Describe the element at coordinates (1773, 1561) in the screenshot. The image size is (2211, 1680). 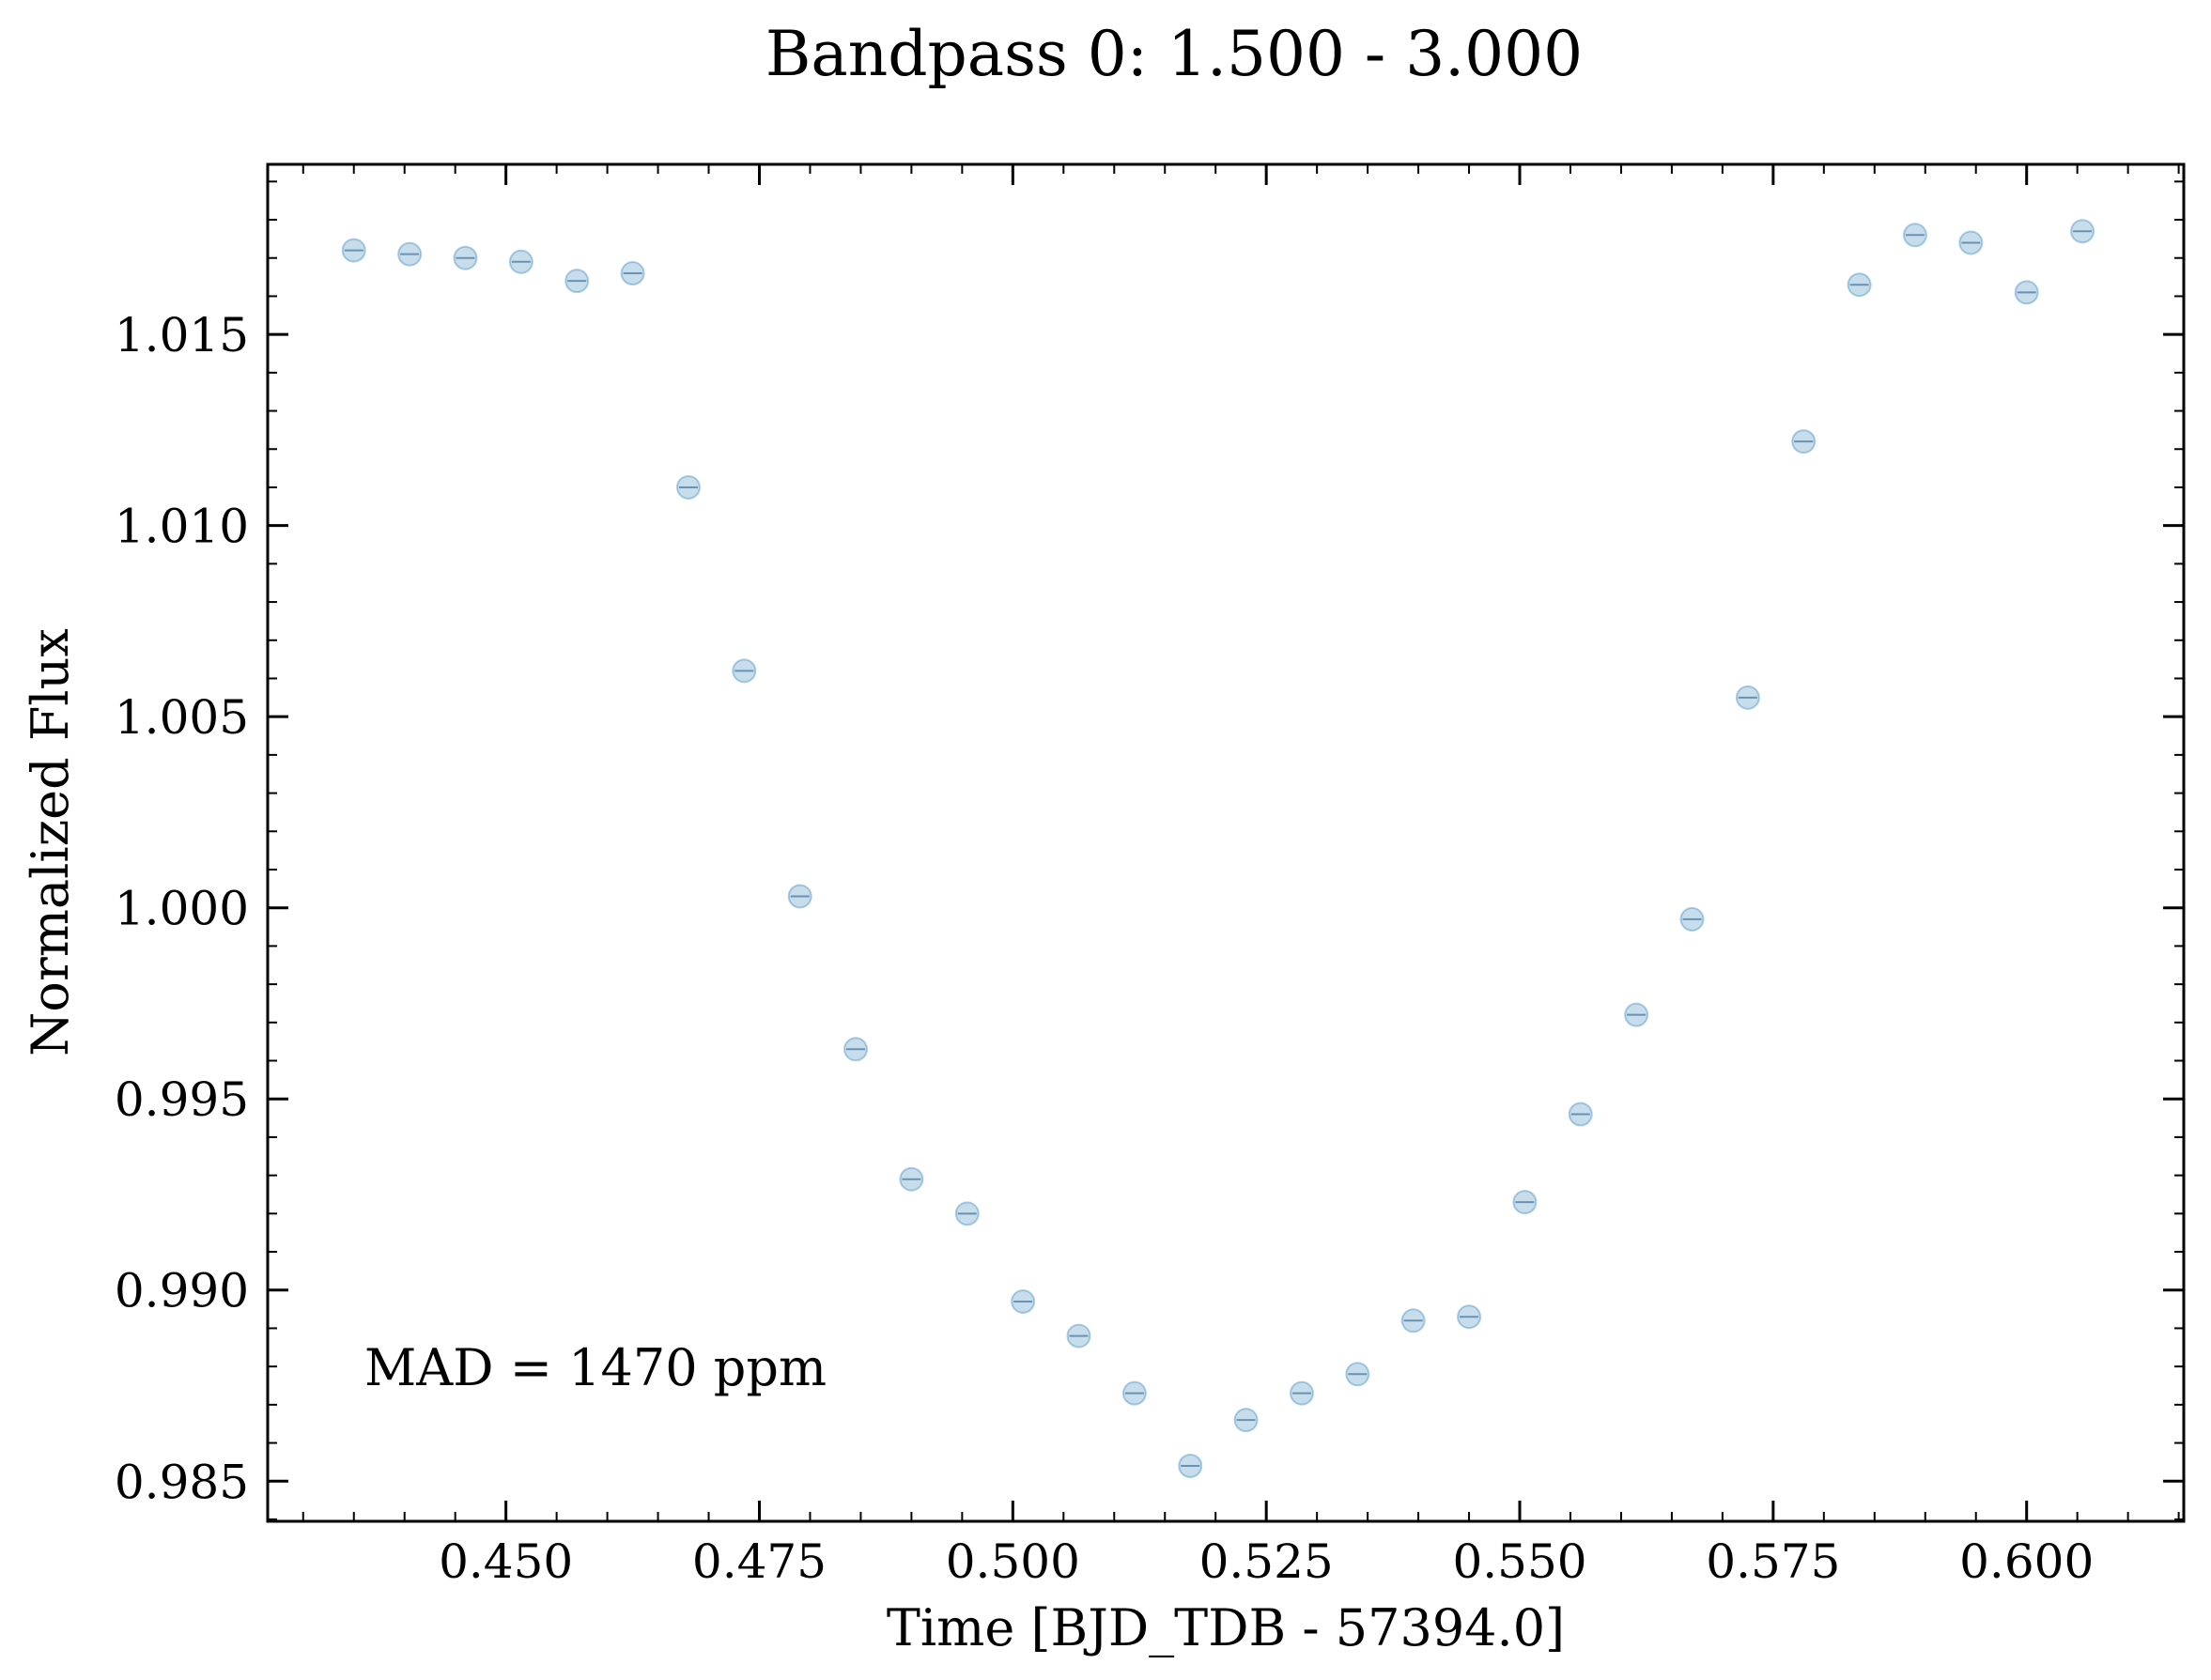
I see `x-tick-label: 0.575` at that location.